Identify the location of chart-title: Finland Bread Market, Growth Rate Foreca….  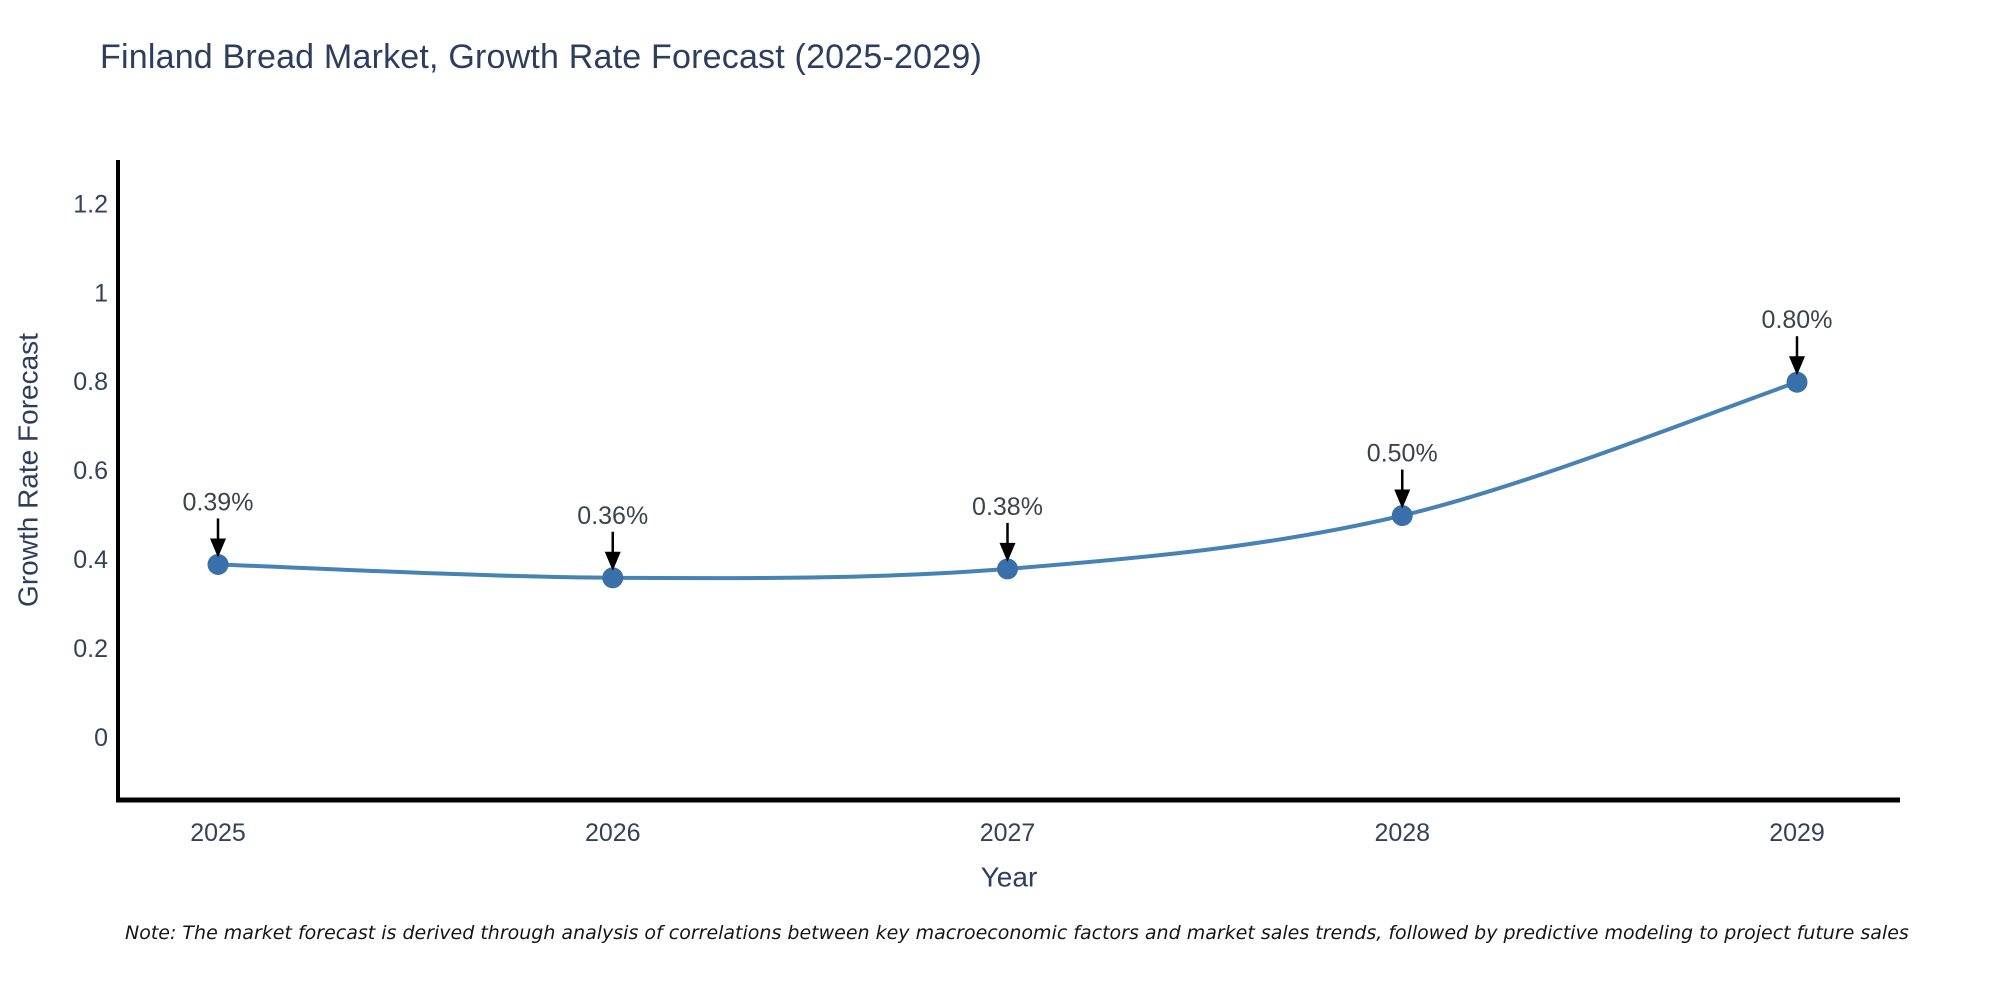
(541, 57).